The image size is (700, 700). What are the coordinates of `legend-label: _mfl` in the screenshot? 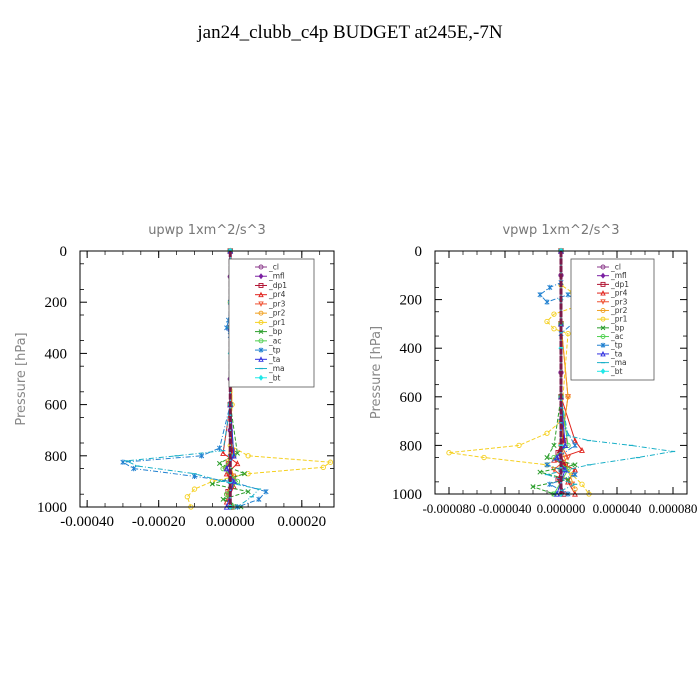 It's located at (276, 276).